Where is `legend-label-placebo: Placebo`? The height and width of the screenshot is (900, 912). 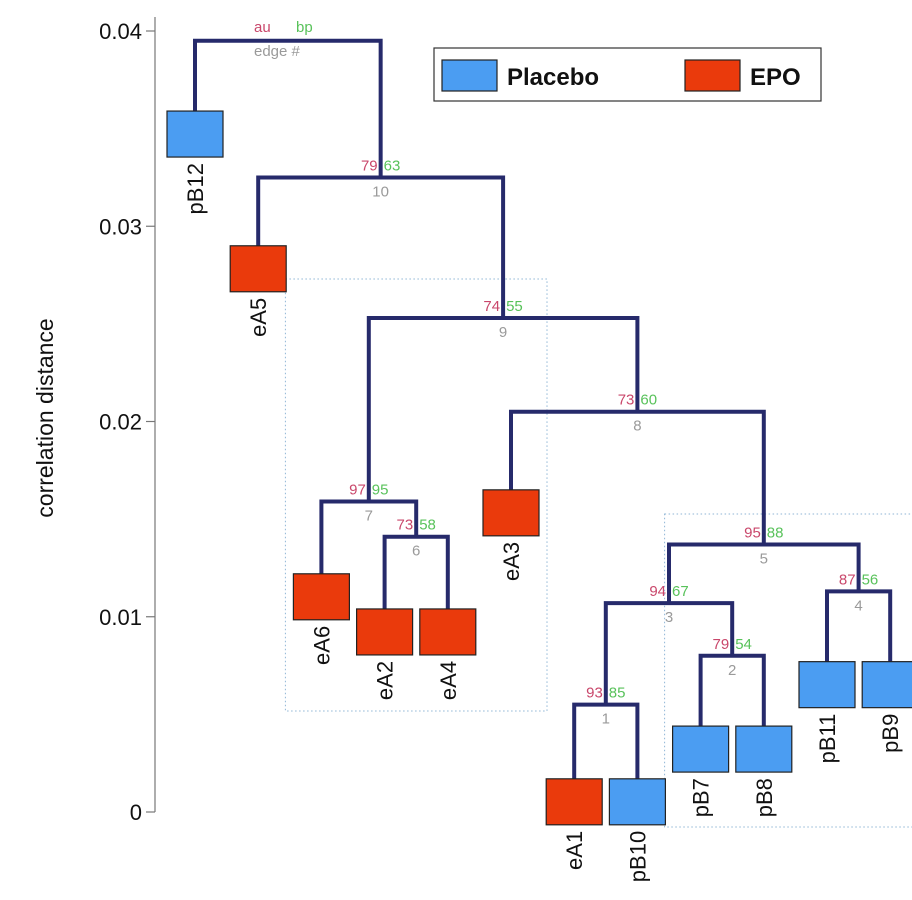 legend-label-placebo: Placebo is located at coordinates (553, 77).